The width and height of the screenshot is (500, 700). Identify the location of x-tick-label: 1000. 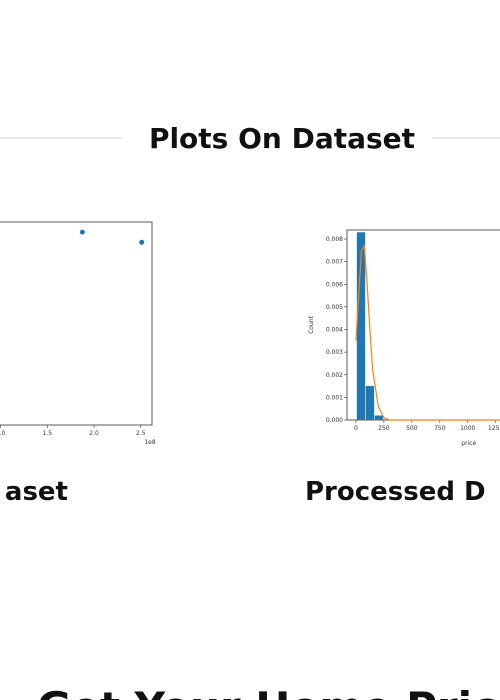
(467, 428).